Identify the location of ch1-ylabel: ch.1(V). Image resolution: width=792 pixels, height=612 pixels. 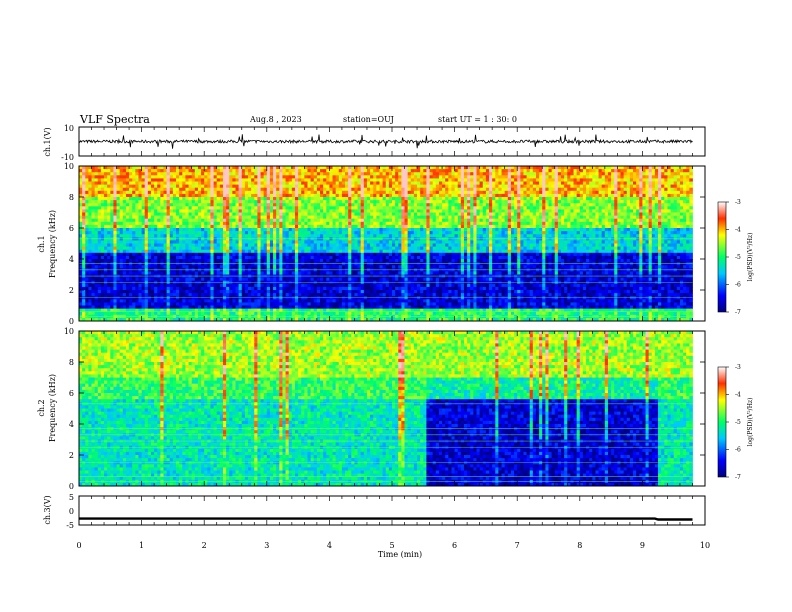
(47, 141).